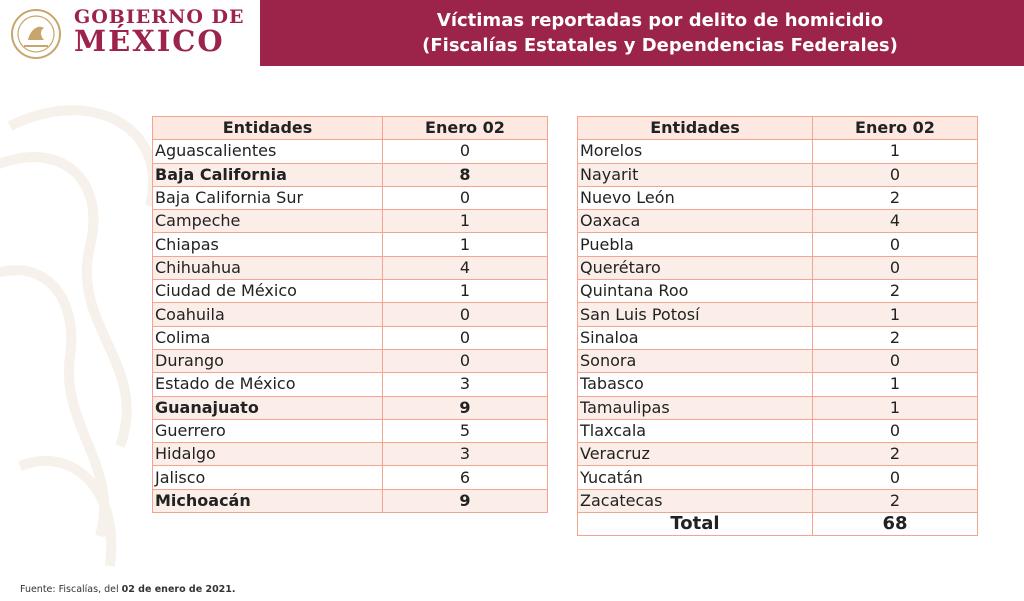 This screenshot has height=601, width=1024. I want to click on table-row: Chihuahua 4, so click(350, 268).